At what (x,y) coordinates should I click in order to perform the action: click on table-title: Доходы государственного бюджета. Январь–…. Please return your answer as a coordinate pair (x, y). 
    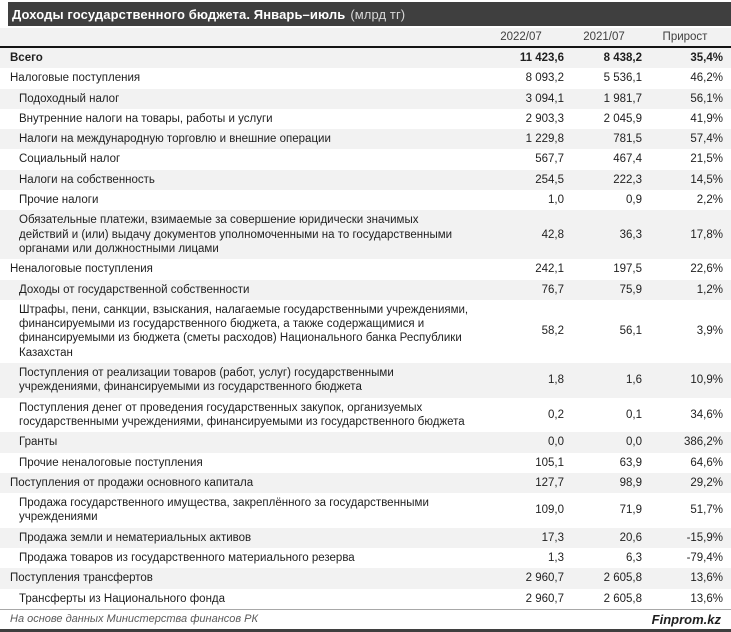
    Looking at the image, I should click on (179, 14).